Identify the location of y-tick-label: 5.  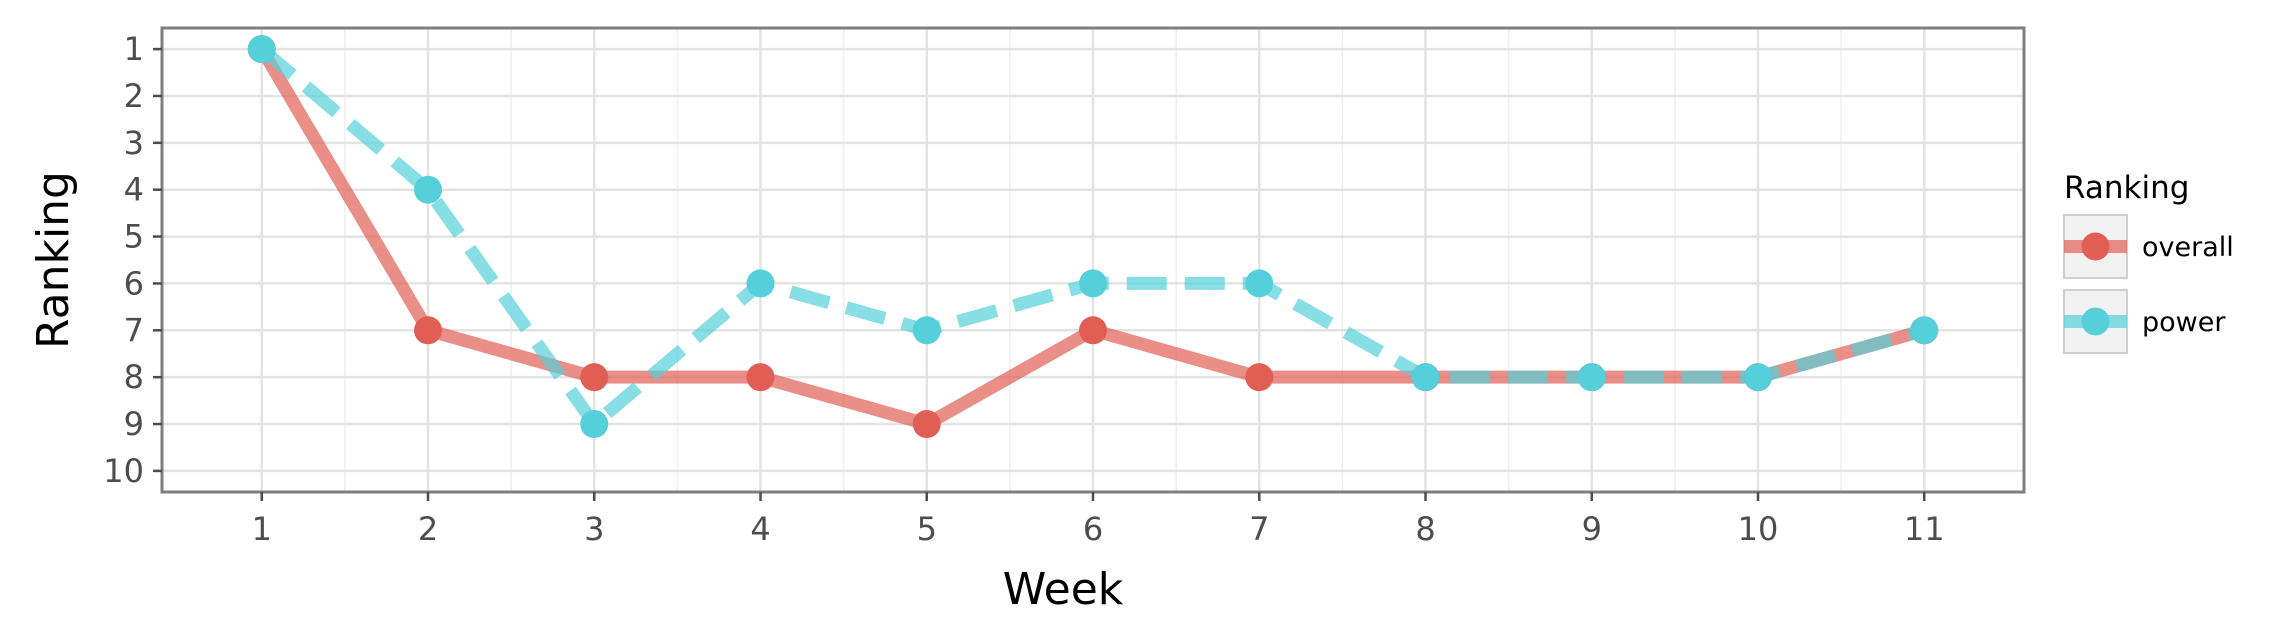
(134, 237).